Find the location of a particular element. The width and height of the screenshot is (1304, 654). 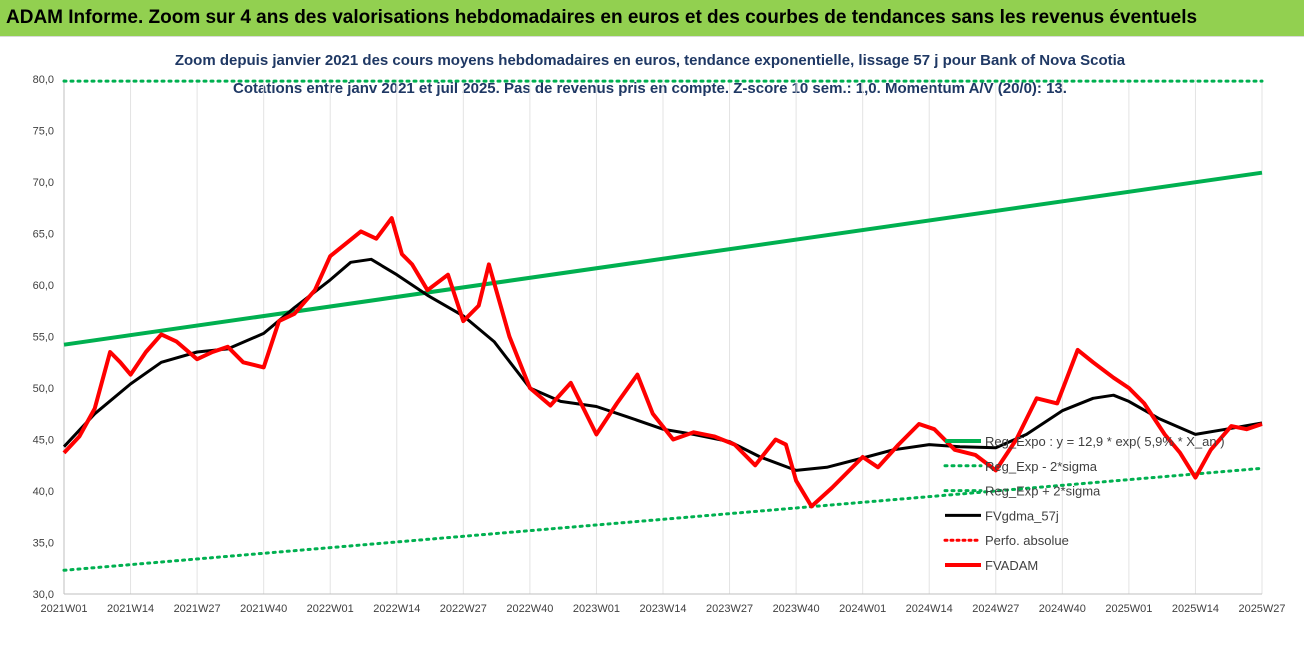

x-tick-label: 2025W01 is located at coordinates (1128, 609).